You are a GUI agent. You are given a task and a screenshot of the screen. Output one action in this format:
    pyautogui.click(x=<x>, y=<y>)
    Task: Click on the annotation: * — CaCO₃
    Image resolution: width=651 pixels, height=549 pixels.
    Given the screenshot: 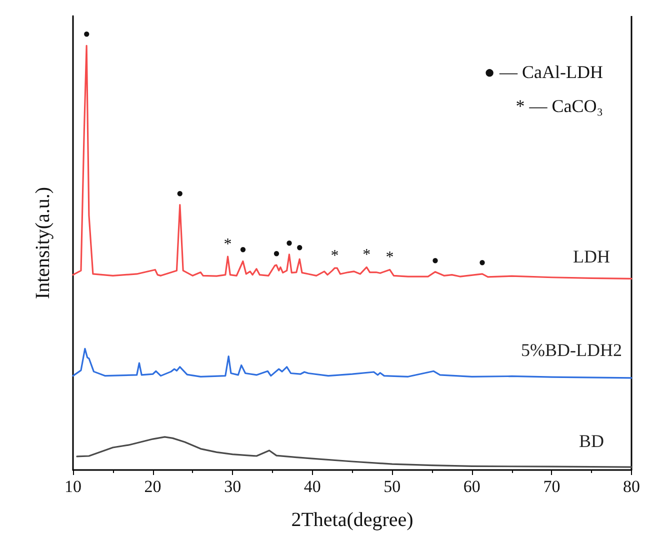 What is the action you would take?
    pyautogui.click(x=560, y=106)
    